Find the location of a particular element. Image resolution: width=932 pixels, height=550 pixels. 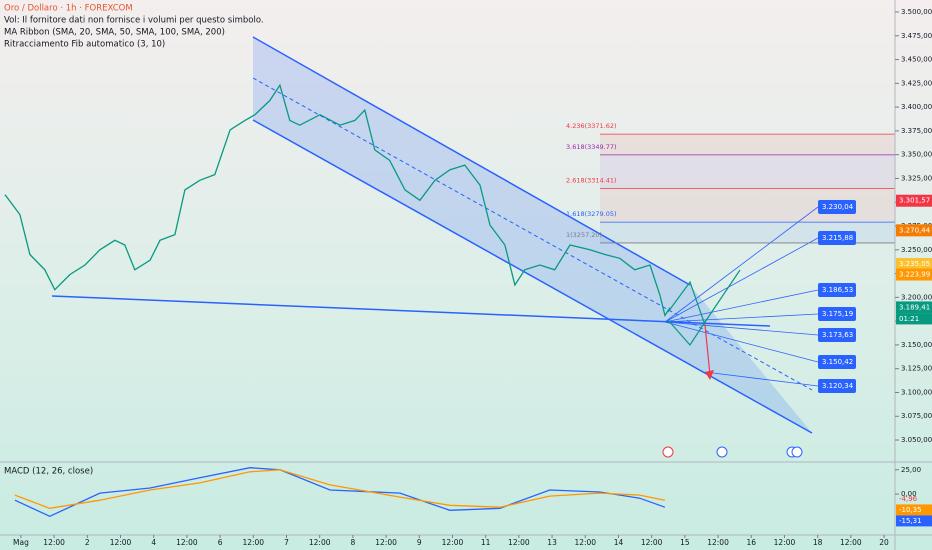

countdown: 01:21 is located at coordinates (909, 319).